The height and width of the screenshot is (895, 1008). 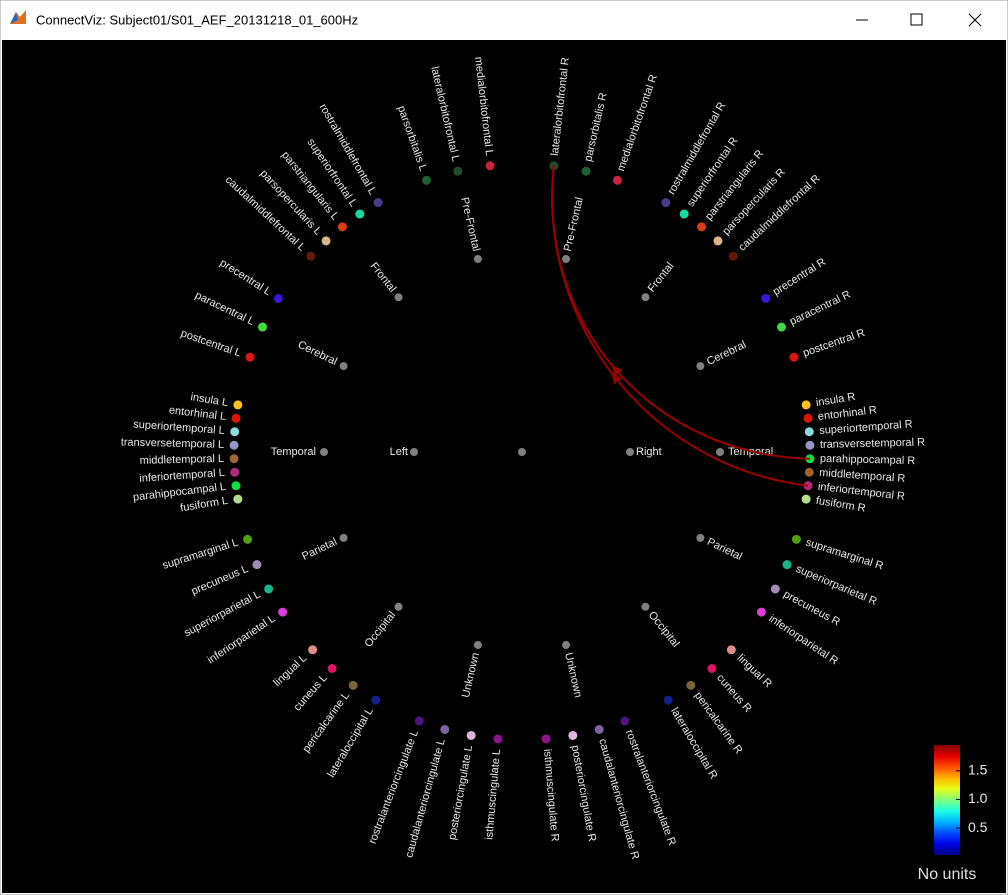 I want to click on colorbar-tick-label: 0.5, so click(x=978, y=827).